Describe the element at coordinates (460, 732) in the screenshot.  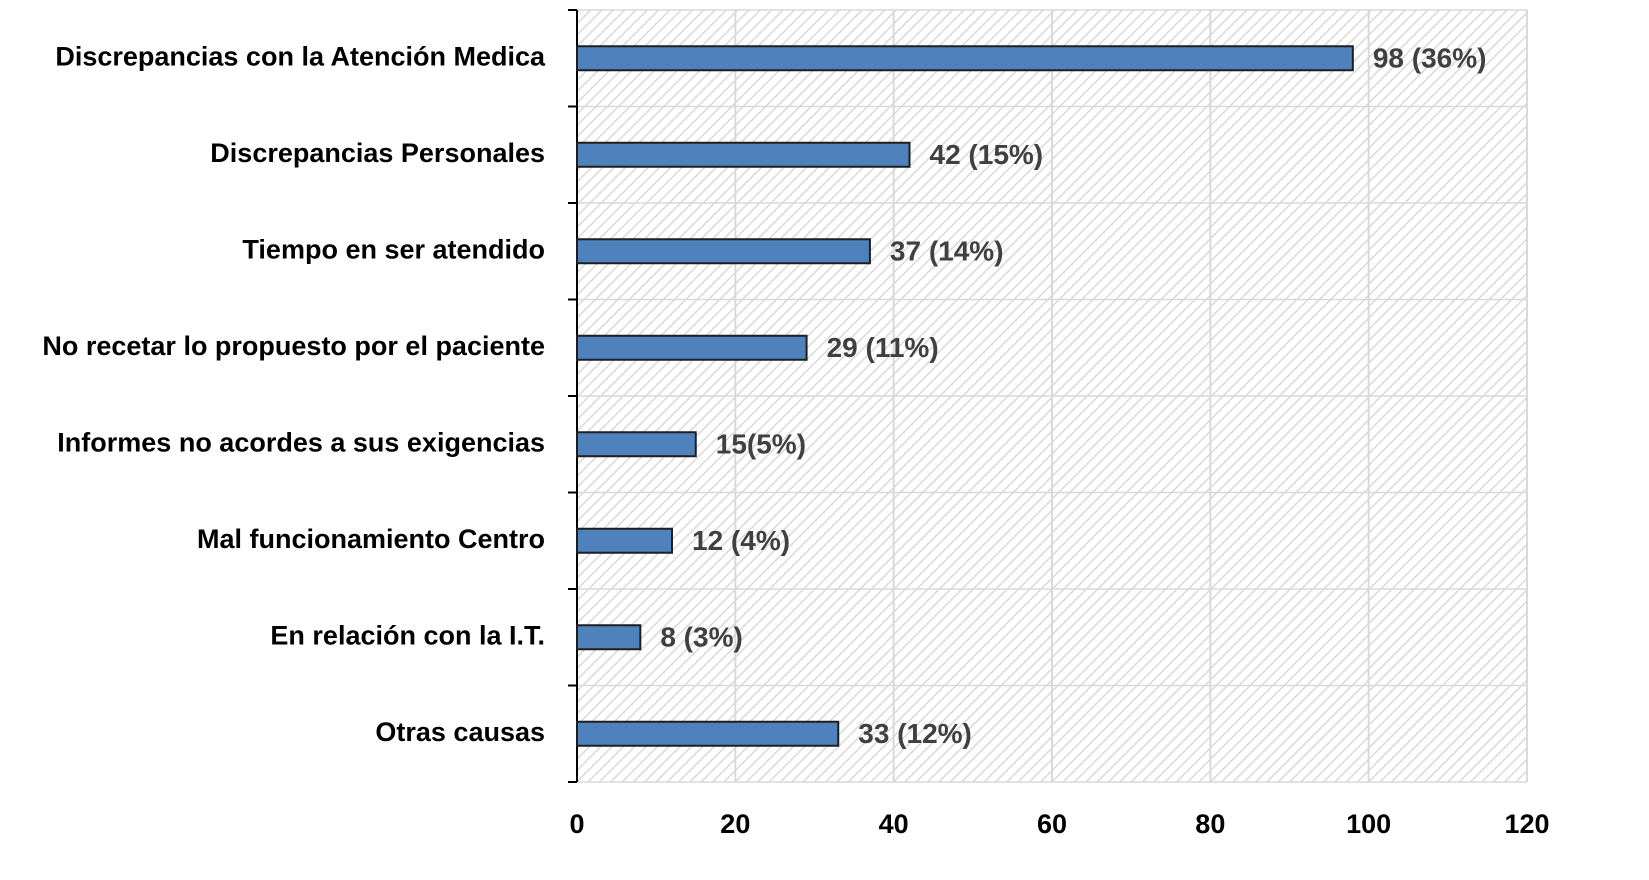
I see `y-tick-label: Otras causas` at that location.